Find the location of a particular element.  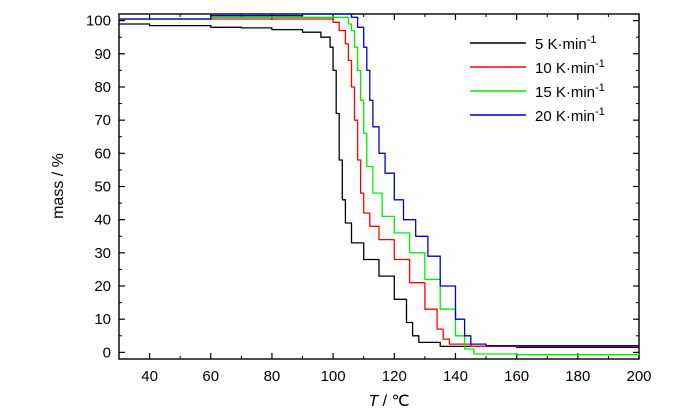

legend-label-5: 5 K·min-1 is located at coordinates (565, 43).